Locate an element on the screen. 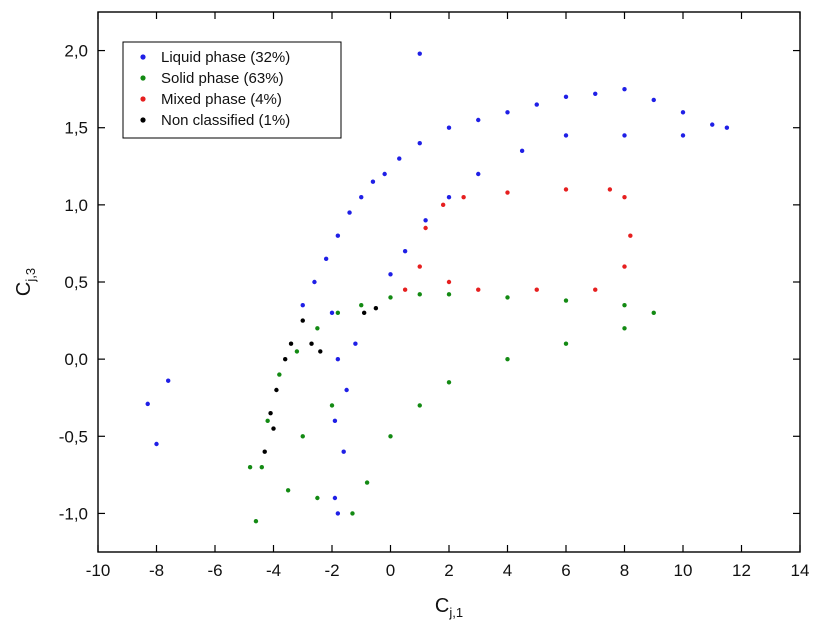 The image size is (817, 637). legend-box is located at coordinates (232, 90).